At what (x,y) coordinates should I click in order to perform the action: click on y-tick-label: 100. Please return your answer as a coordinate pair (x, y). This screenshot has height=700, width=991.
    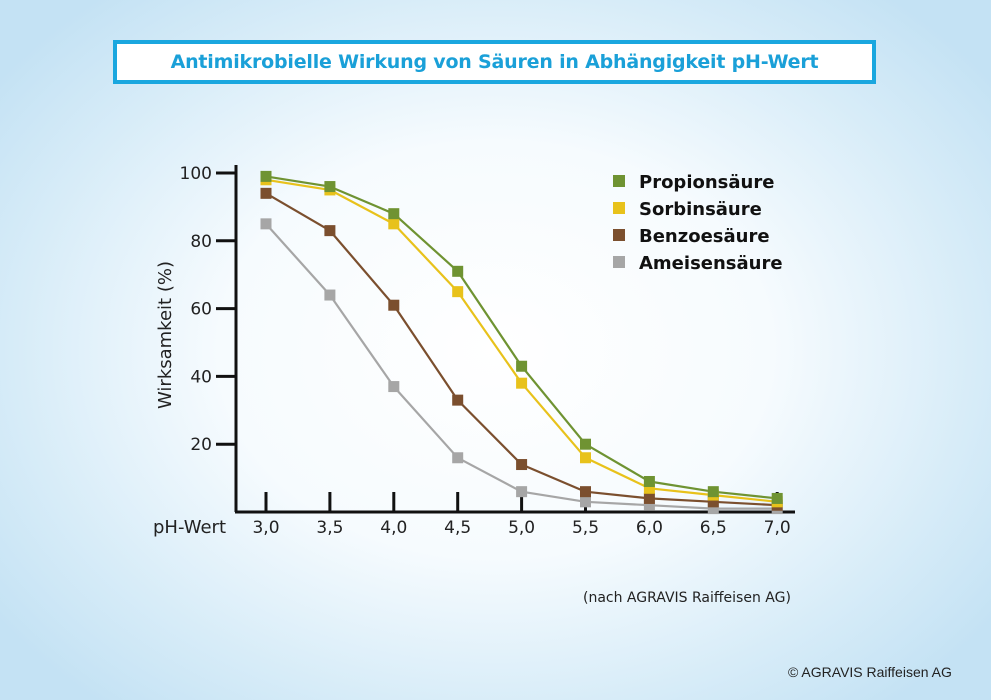
    Looking at the image, I should click on (196, 174).